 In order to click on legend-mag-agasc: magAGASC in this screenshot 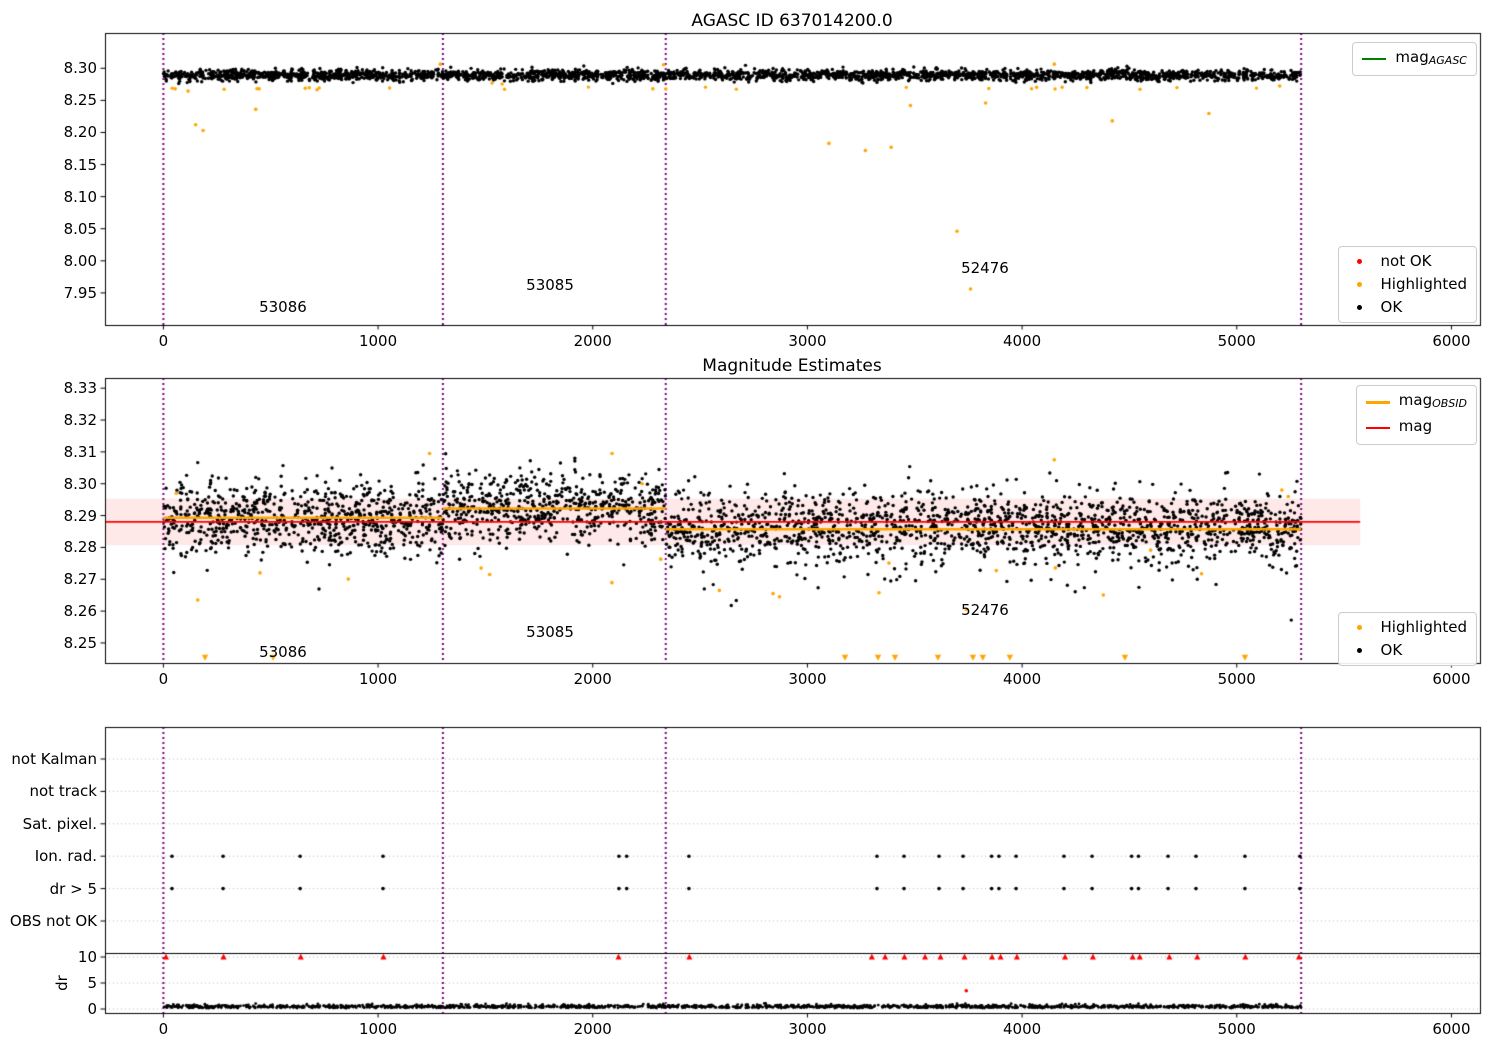, I will do `click(1414, 59)`.